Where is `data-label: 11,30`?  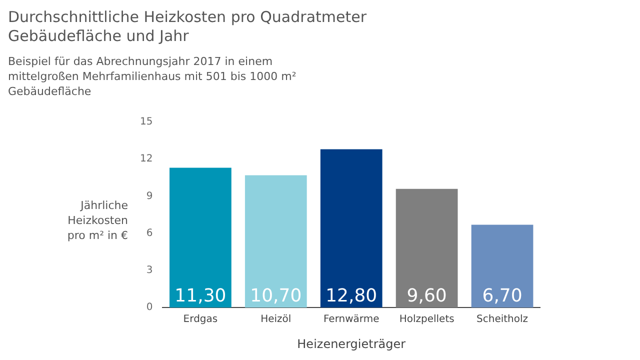 data-label: 11,30 is located at coordinates (200, 295).